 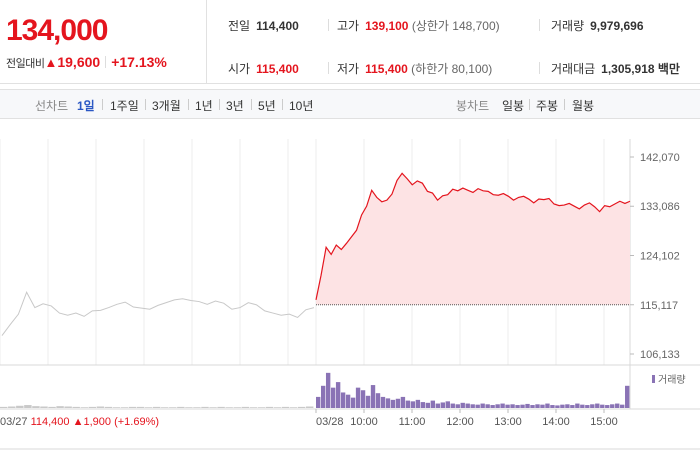 What do you see at coordinates (659, 306) in the screenshot?
I see `y-tick-label: 115,117` at bounding box center [659, 306].